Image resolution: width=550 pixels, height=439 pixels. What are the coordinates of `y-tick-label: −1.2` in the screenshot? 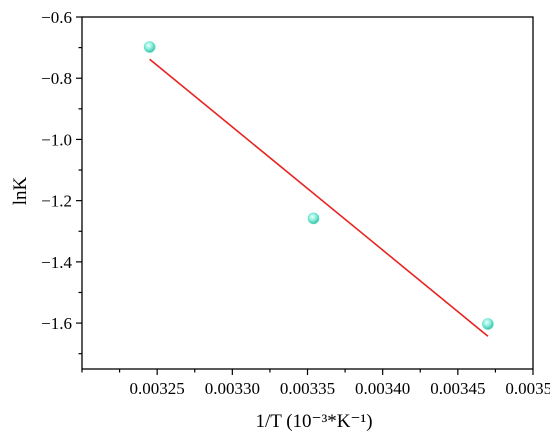 It's located at (56, 201).